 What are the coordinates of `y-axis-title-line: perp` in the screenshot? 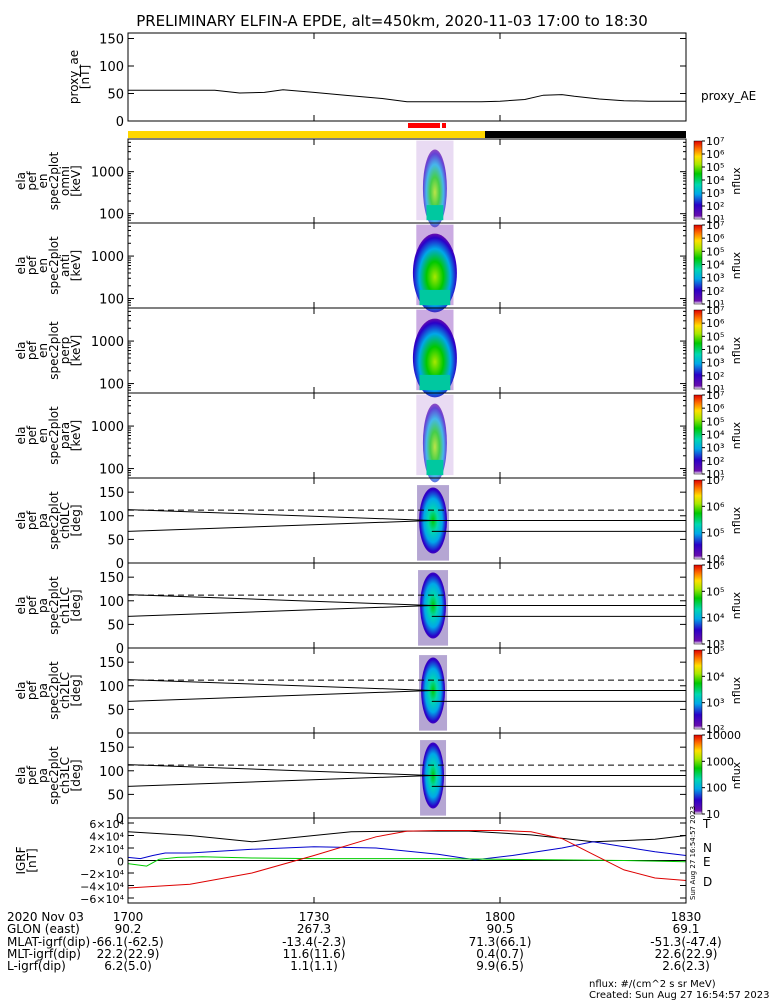 It's located at (65, 351).